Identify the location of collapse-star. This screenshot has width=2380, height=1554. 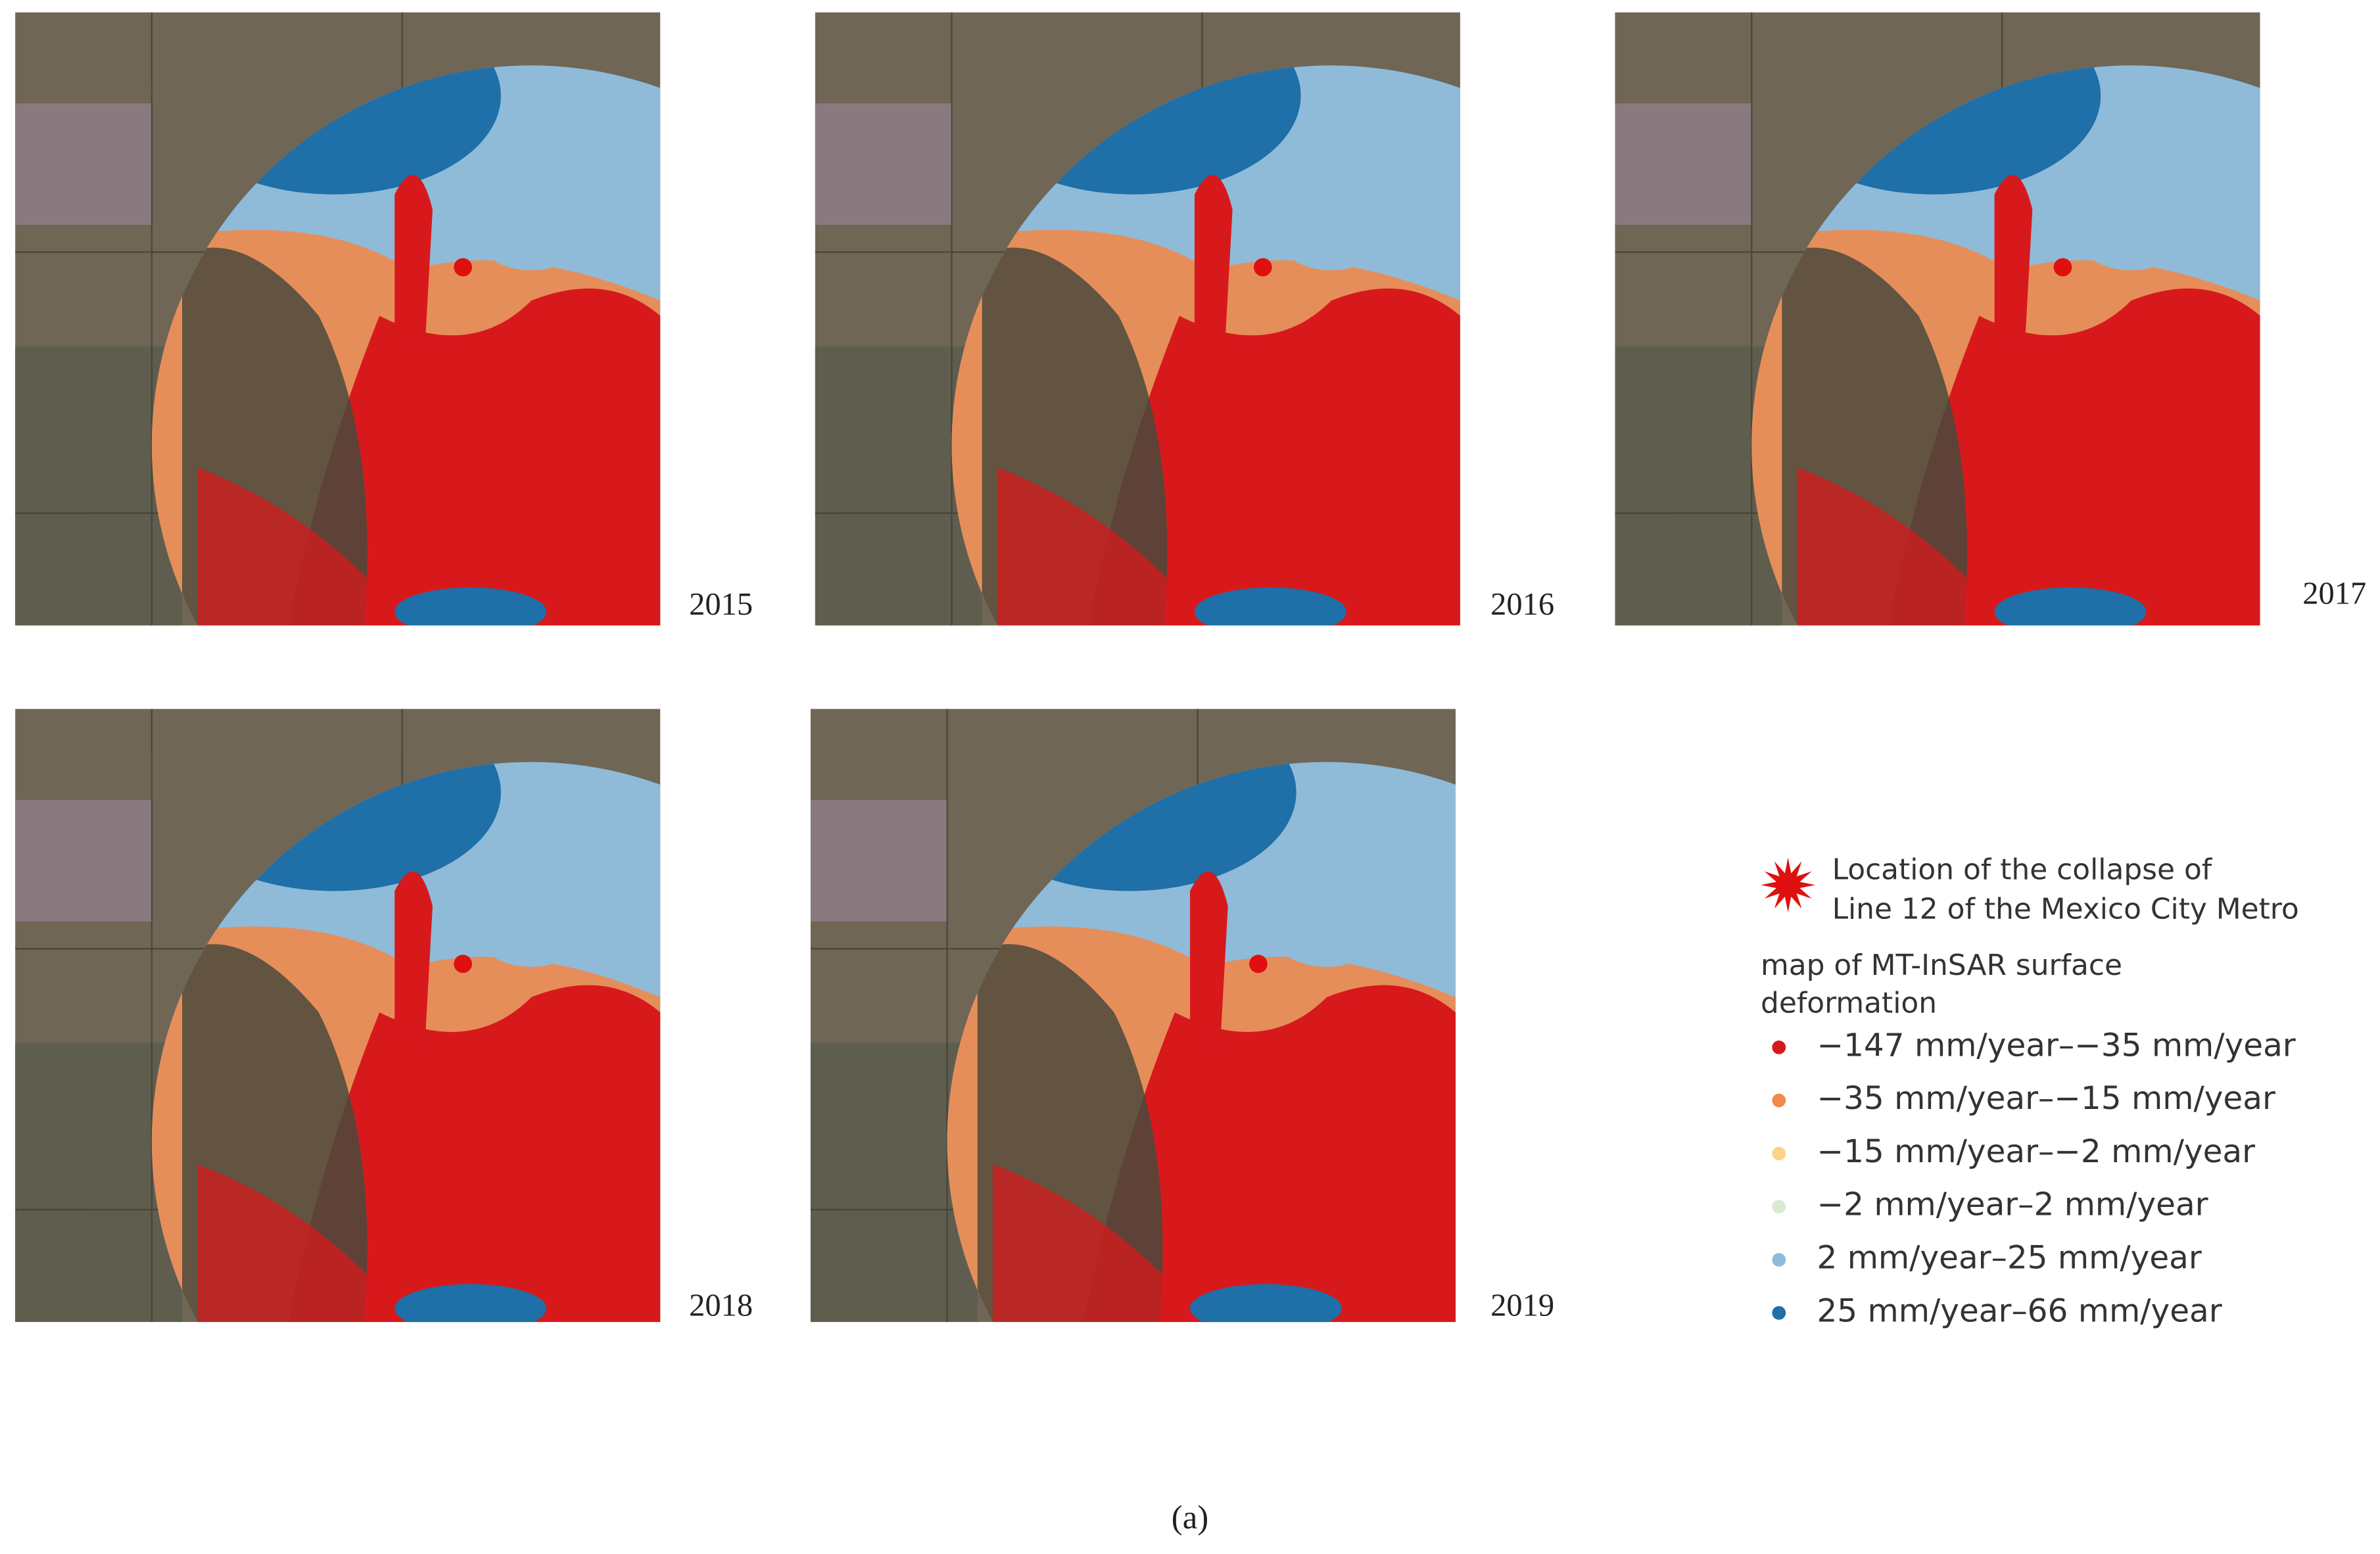
(1788, 884).